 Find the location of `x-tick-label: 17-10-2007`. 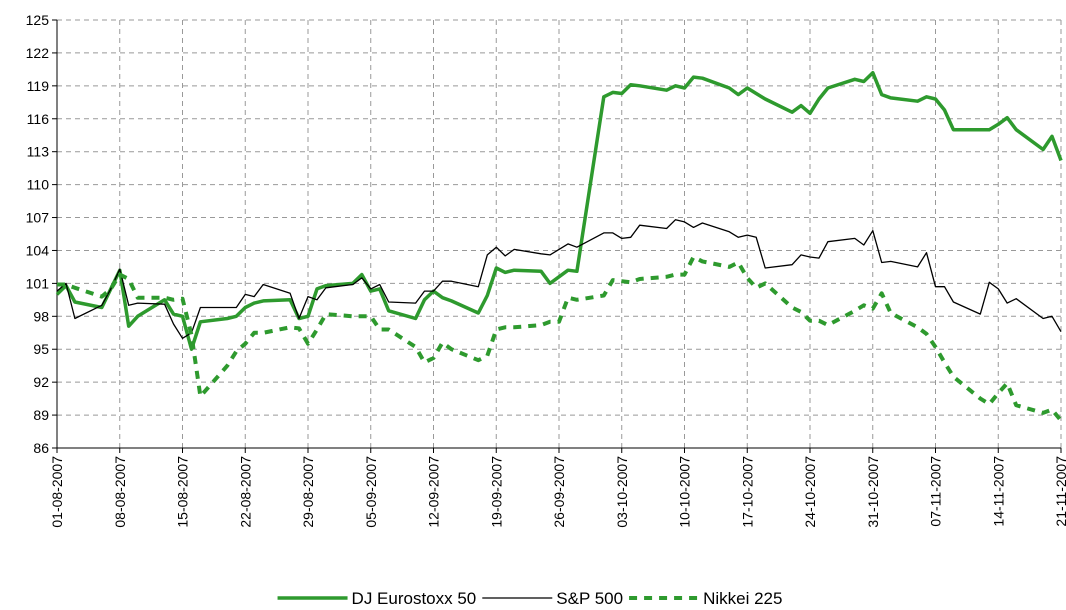

x-tick-label: 17-10-2007 is located at coordinates (747, 492).